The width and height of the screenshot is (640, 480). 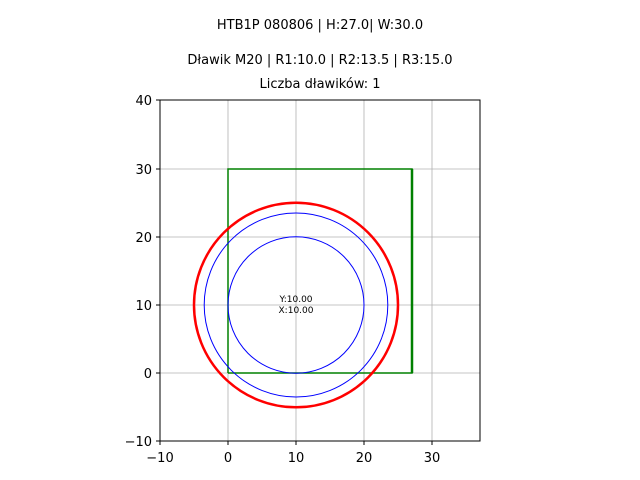 I want to click on xtick-label: 30, so click(x=432, y=458).